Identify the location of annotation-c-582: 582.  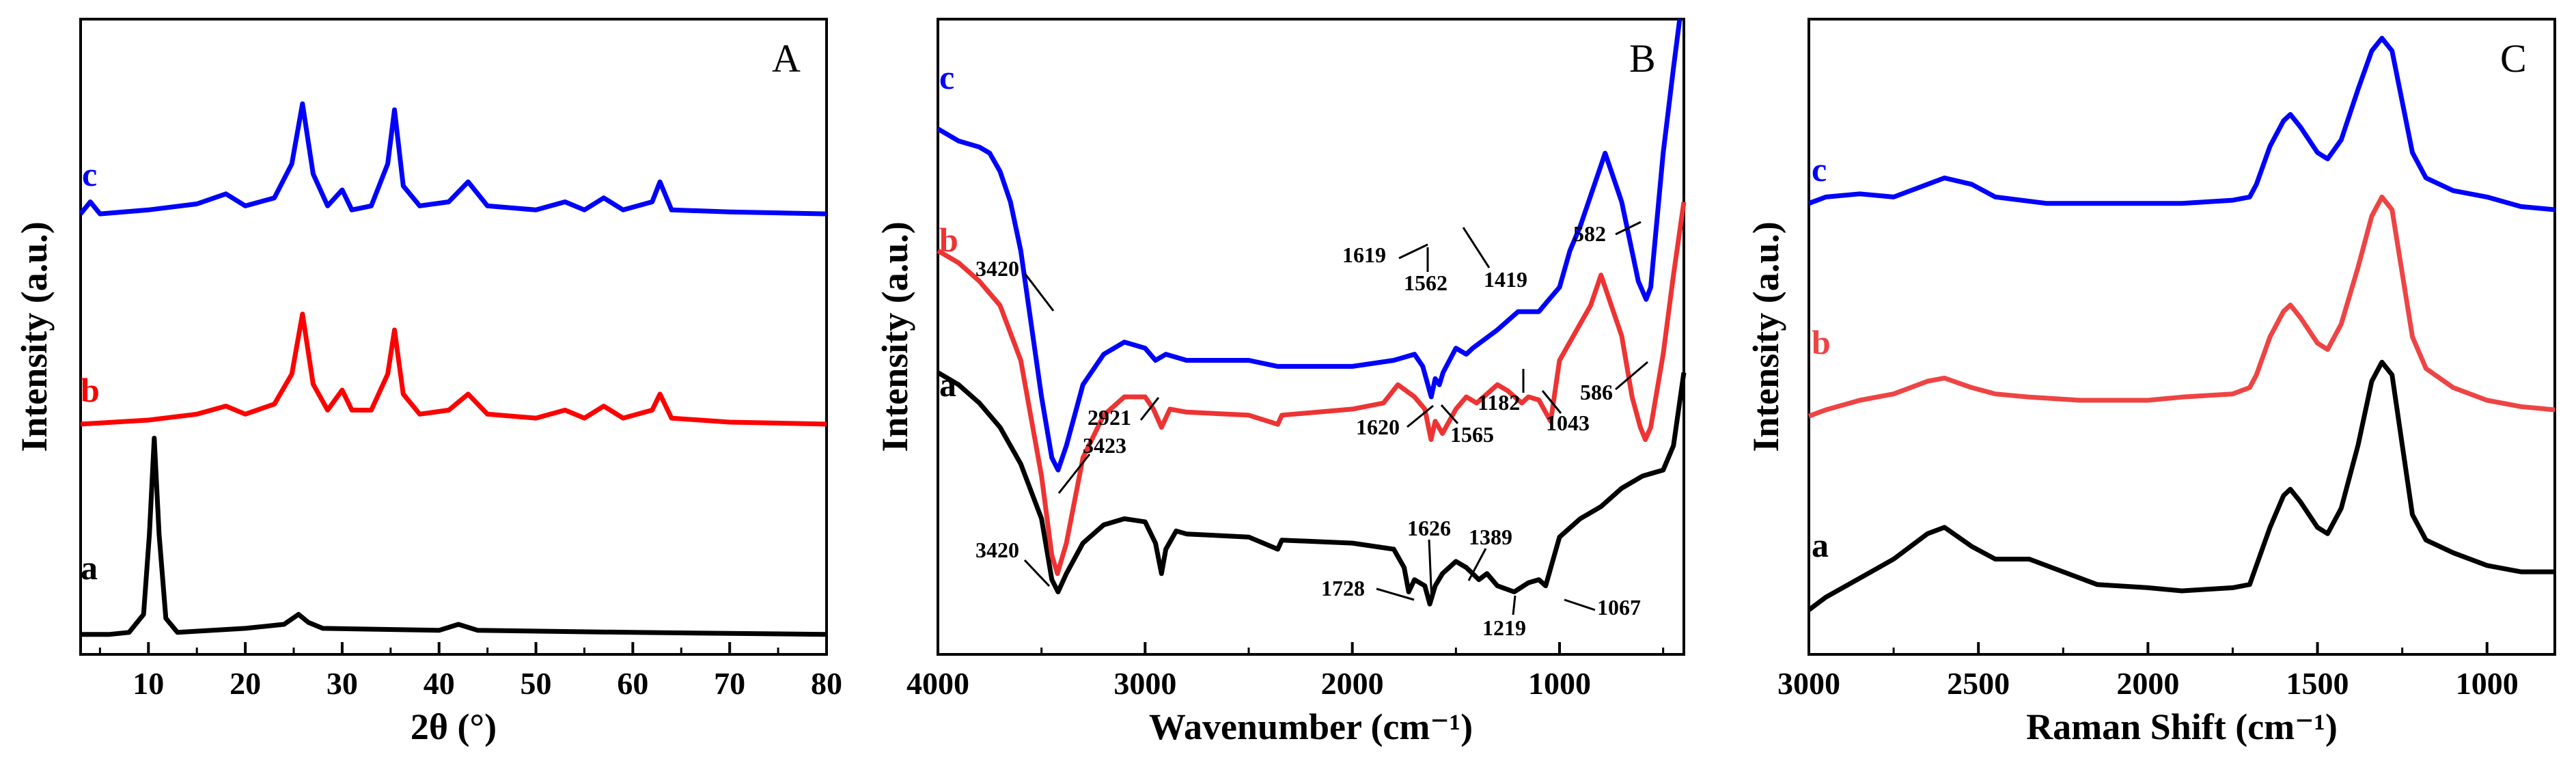
(1590, 234).